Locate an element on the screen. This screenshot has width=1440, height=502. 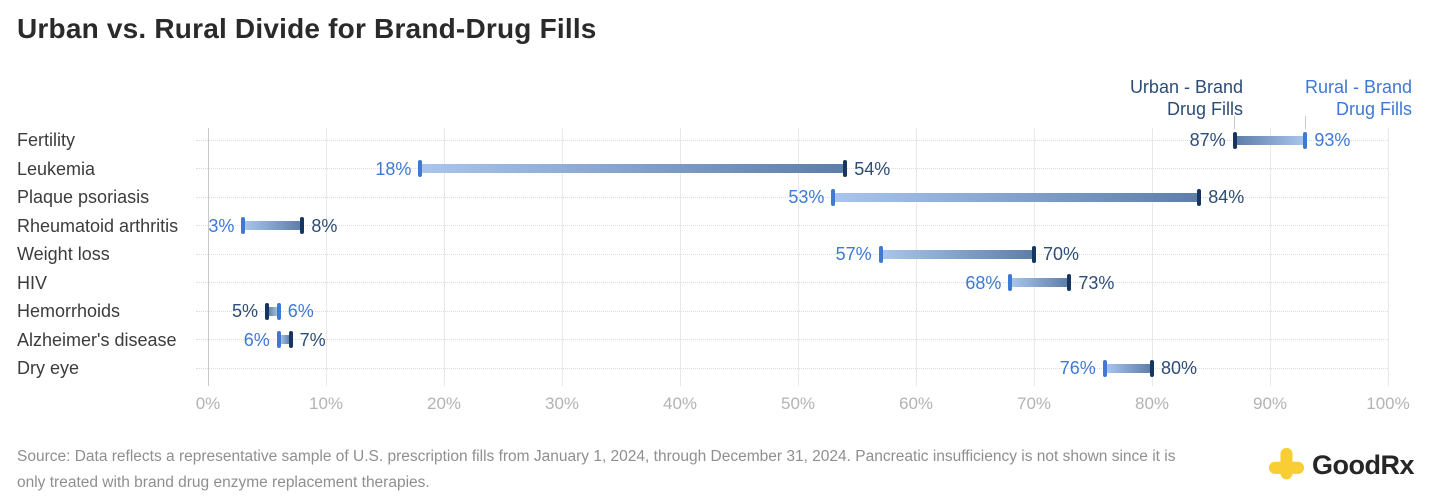
rural-value-label: 57% is located at coordinates (853, 254).